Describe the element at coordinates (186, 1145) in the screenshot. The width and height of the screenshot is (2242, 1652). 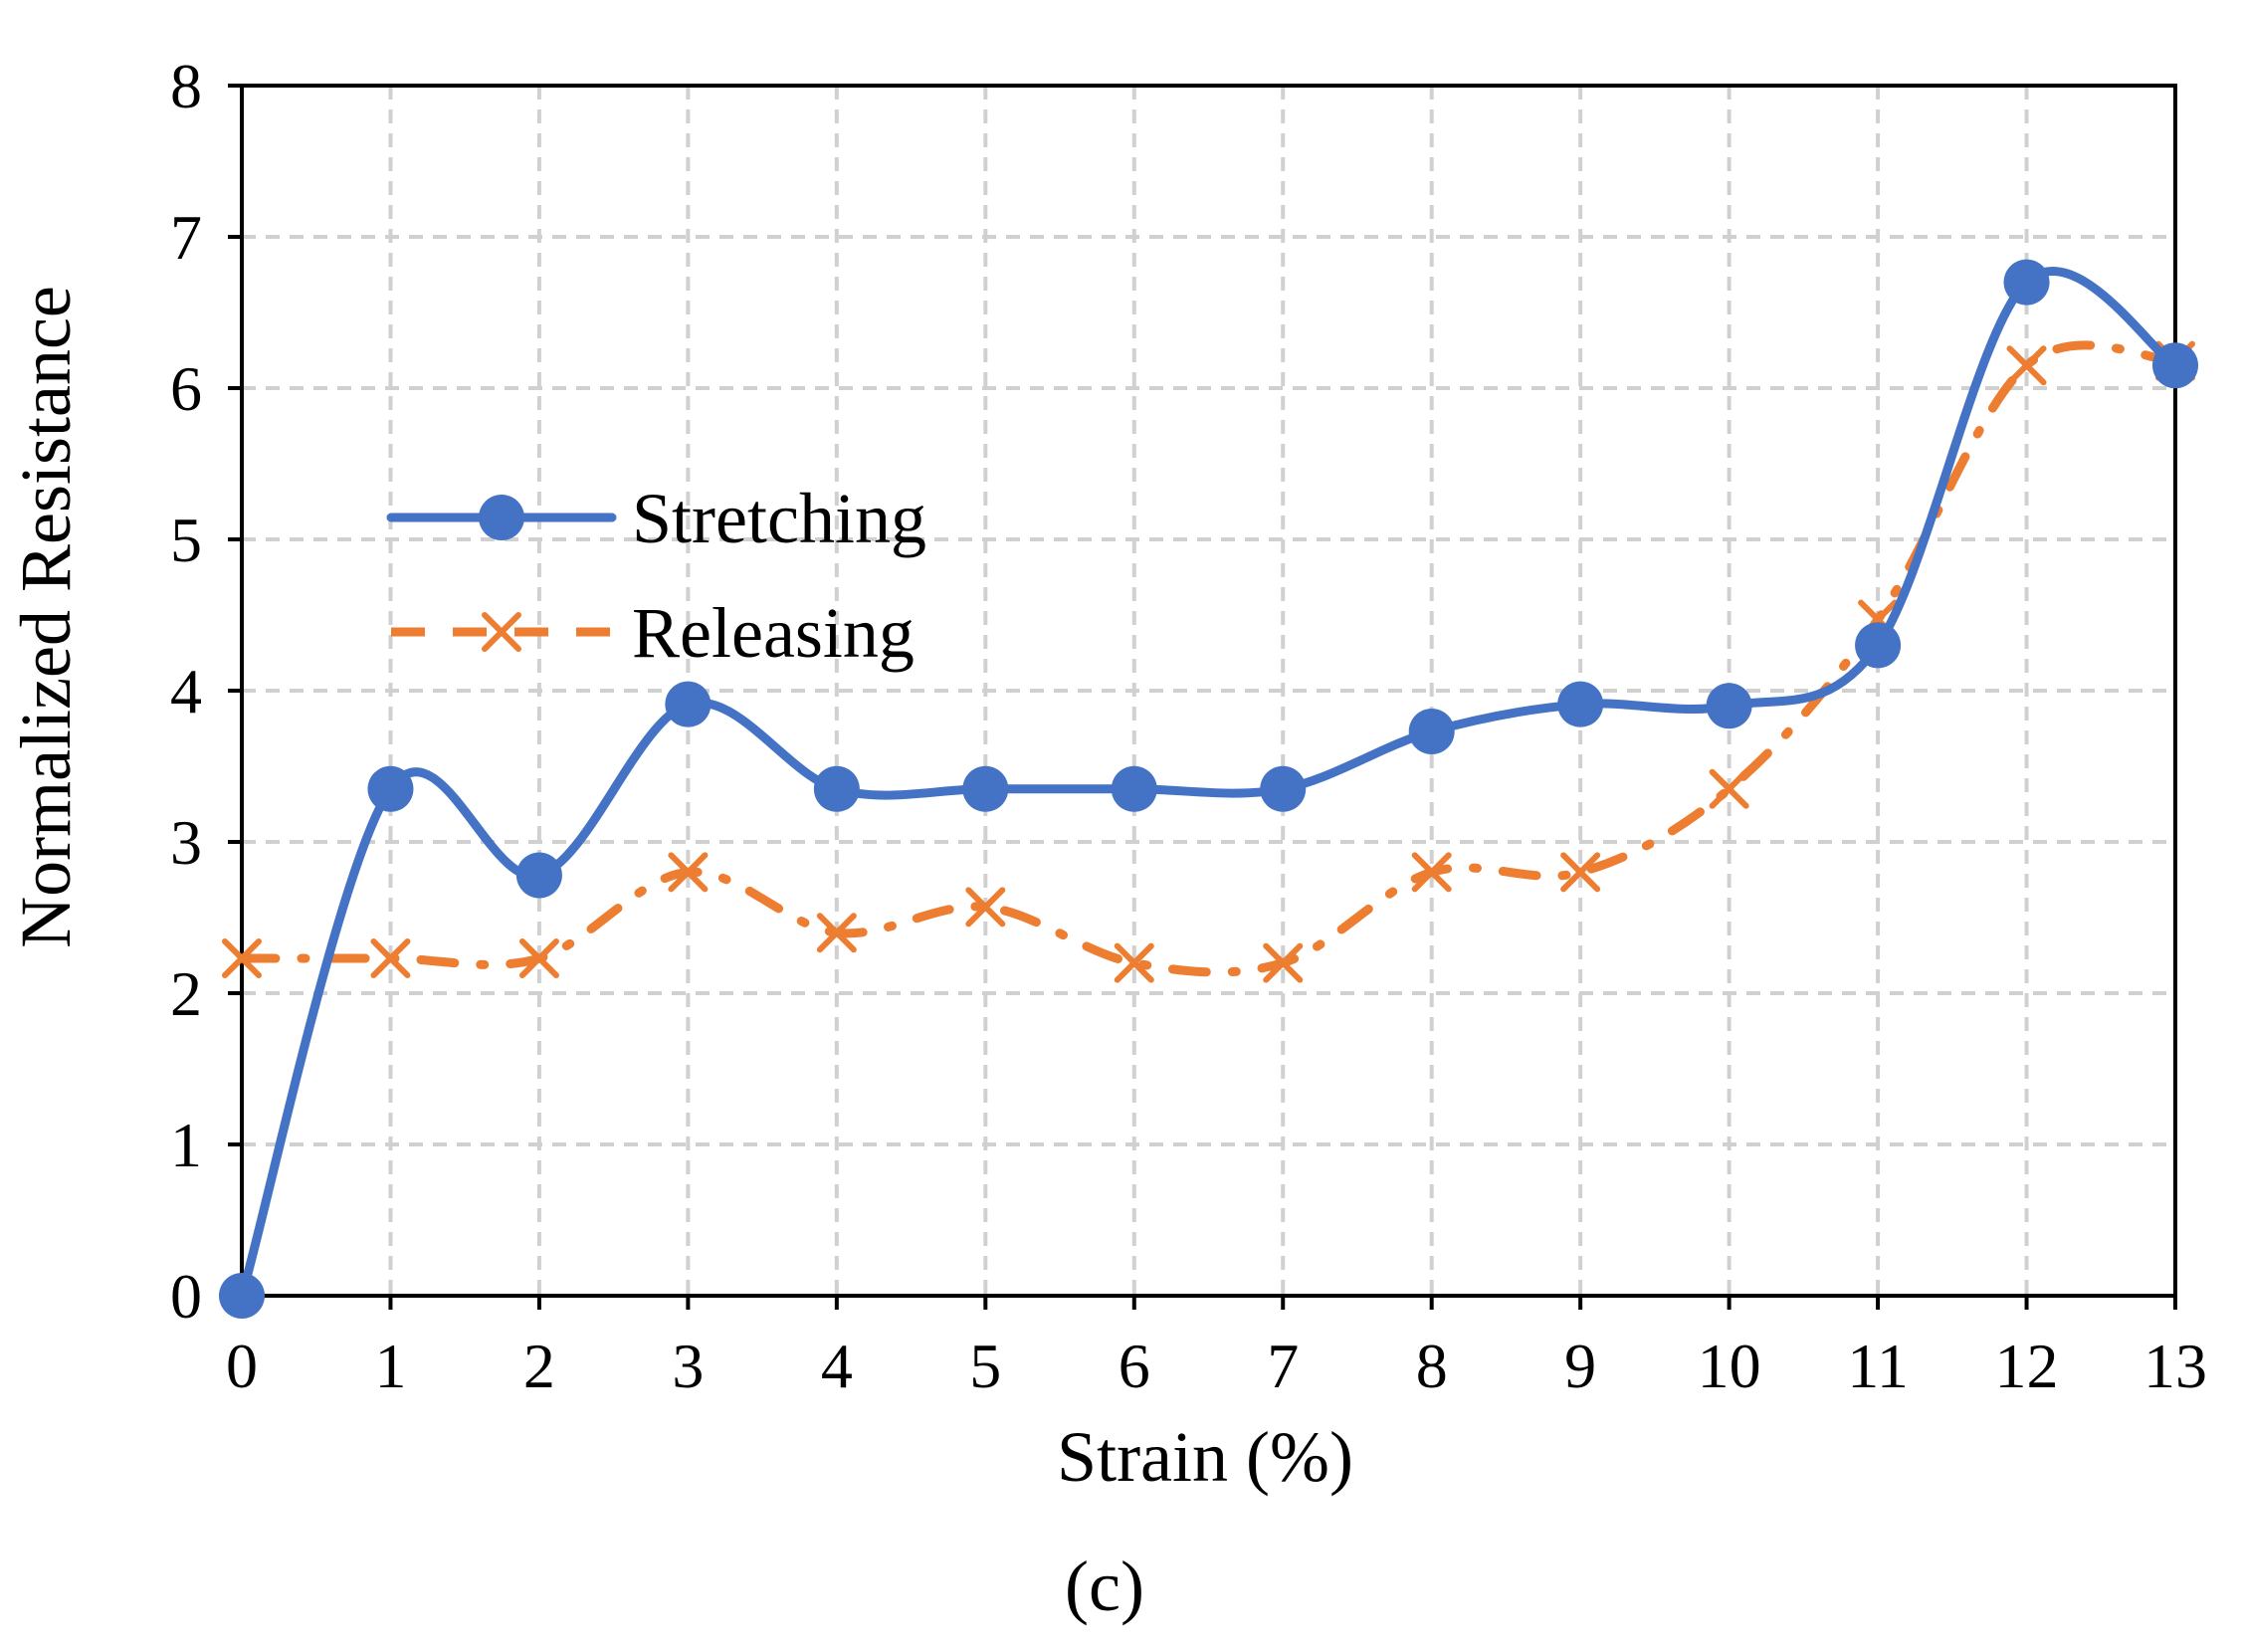
I see `y-tick-label: 1` at that location.